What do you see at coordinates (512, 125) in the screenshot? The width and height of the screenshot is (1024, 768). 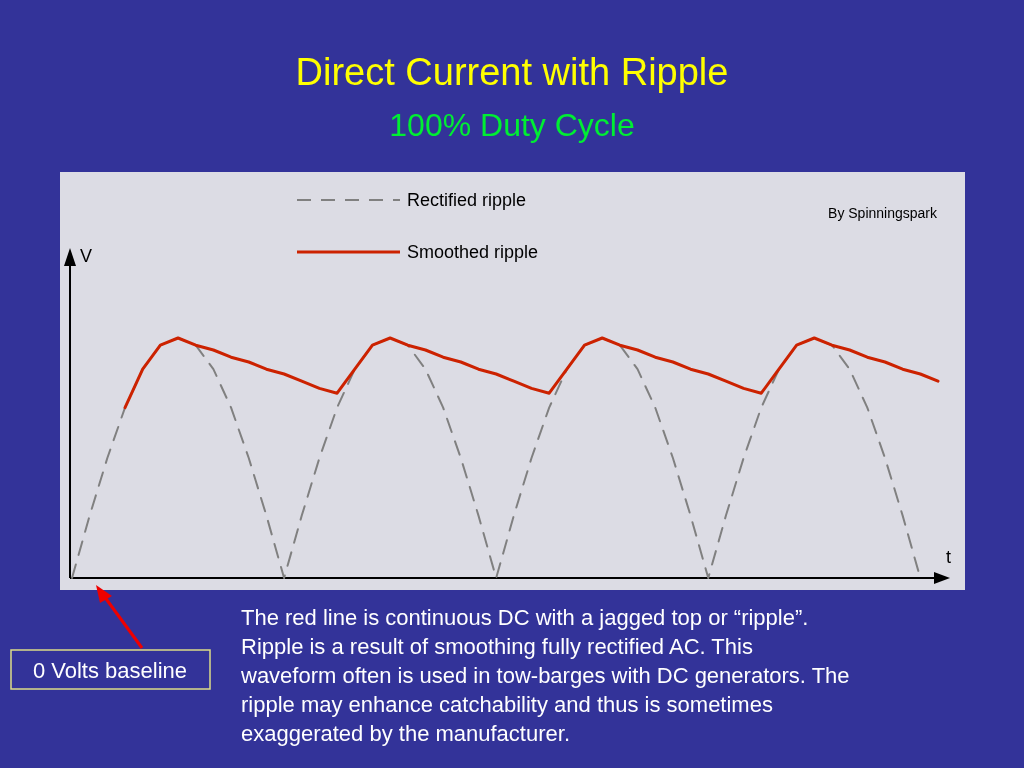 I see `chart-subtitle: 100% Duty Cycle` at bounding box center [512, 125].